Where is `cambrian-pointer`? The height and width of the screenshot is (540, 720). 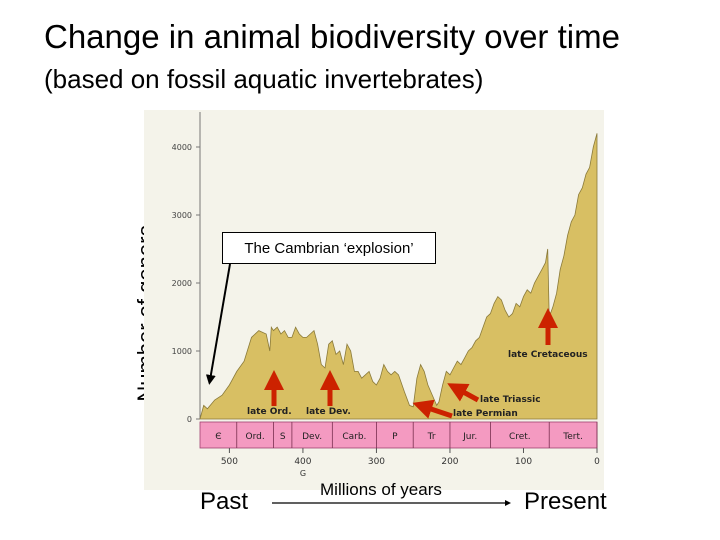 cambrian-pointer is located at coordinates (218, 324).